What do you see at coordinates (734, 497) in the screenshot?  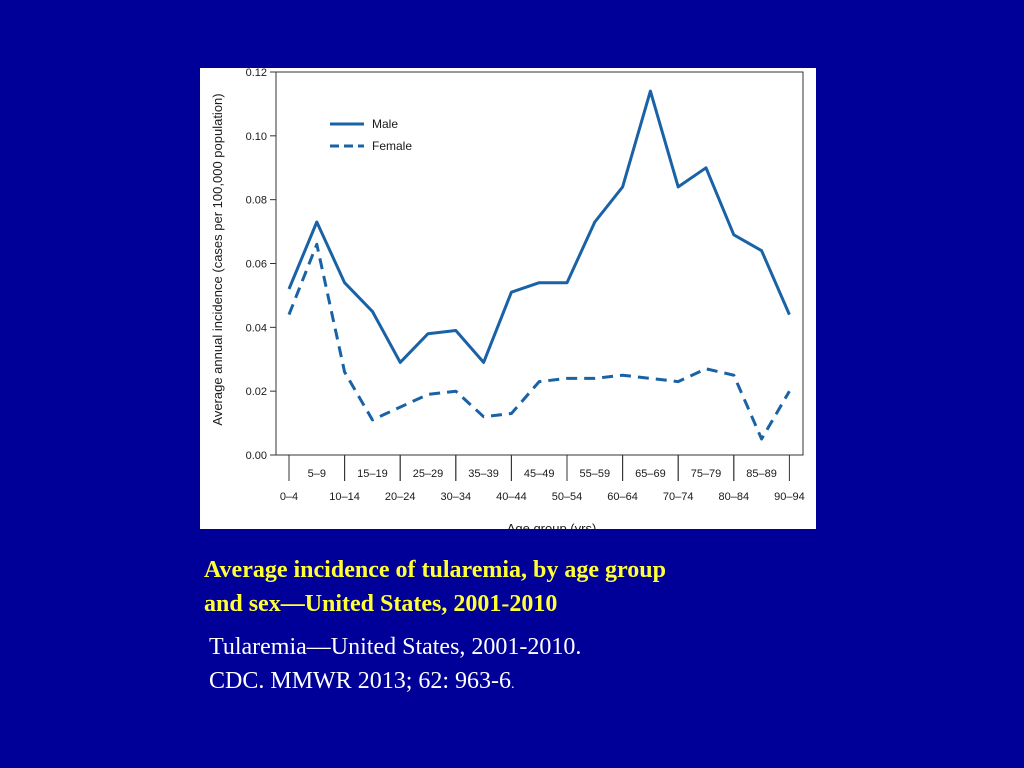 I see `x-tick-label: 80–84` at bounding box center [734, 497].